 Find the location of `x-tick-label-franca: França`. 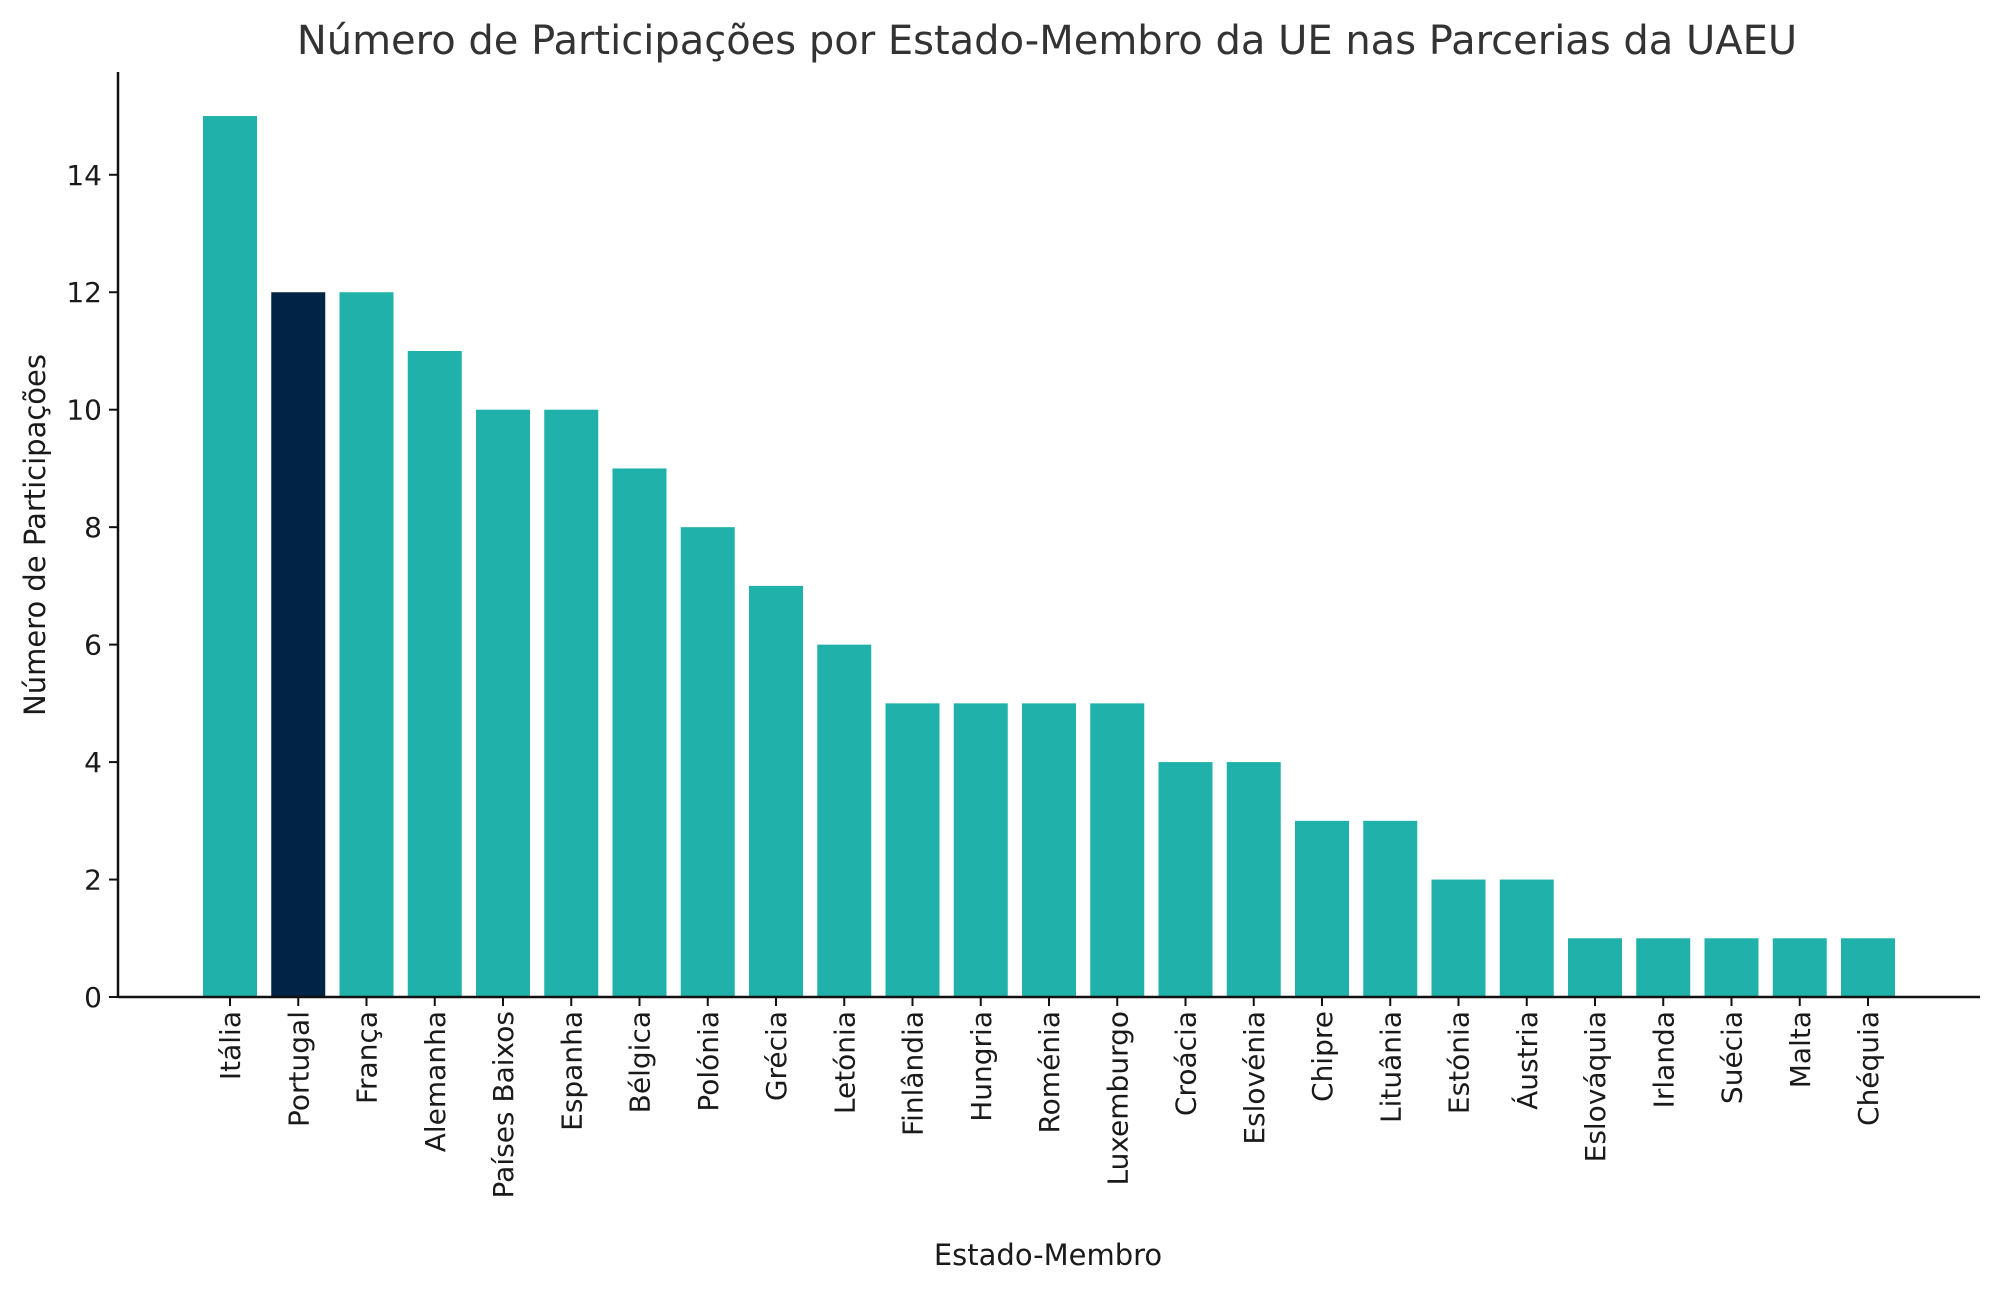

x-tick-label-franca: França is located at coordinates (367, 1057).